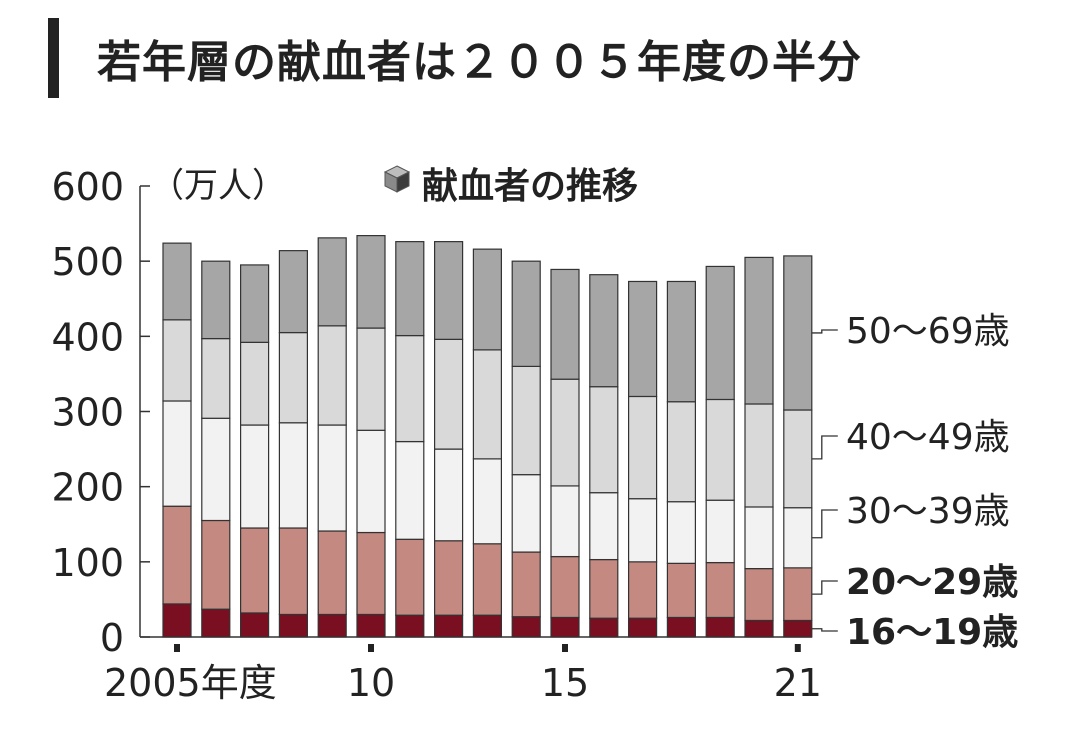  What do you see at coordinates (798, 683) in the screenshot?
I see `x-tick-label: 21` at bounding box center [798, 683].